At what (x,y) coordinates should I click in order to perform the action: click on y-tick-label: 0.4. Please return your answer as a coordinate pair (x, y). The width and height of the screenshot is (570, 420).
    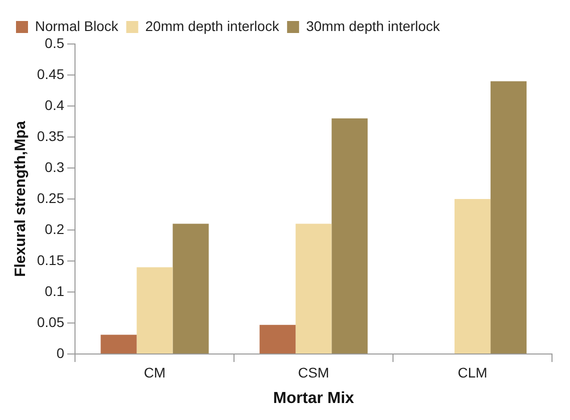
    Looking at the image, I should click on (54, 104).